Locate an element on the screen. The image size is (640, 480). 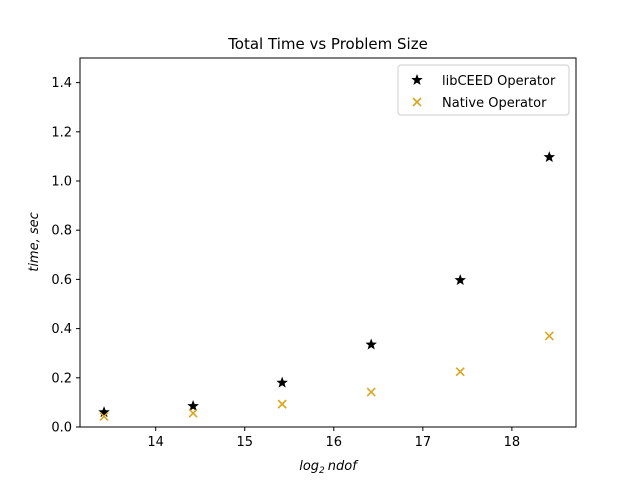
legend-marker-libceed is located at coordinates (417, 79).